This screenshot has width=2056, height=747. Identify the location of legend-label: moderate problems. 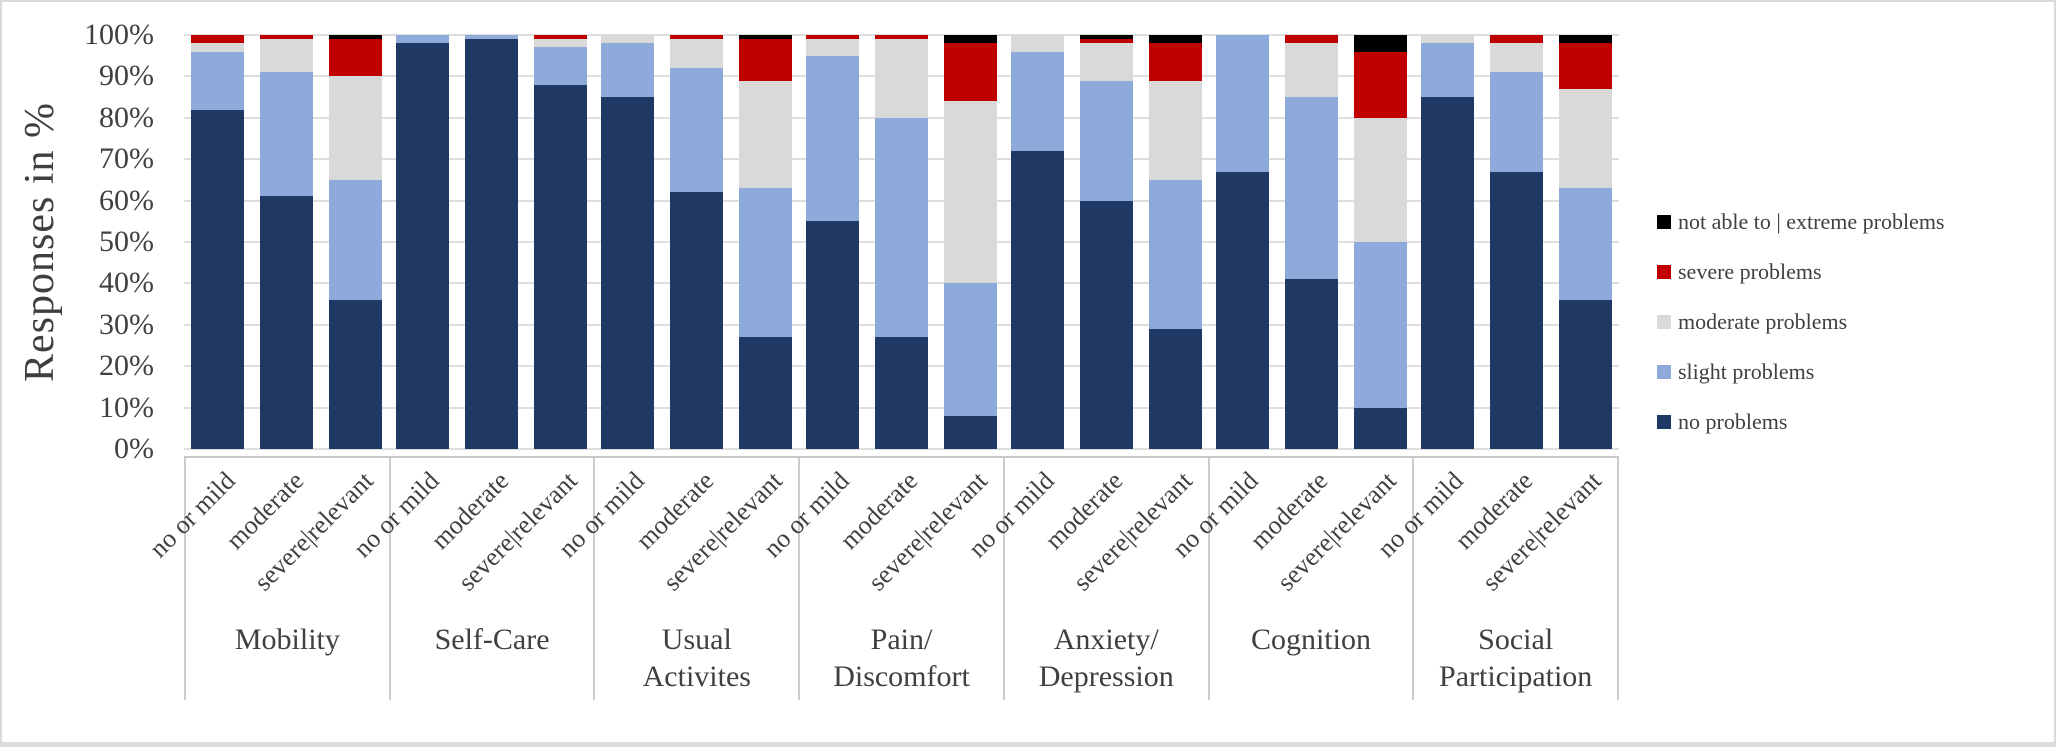
(1763, 321).